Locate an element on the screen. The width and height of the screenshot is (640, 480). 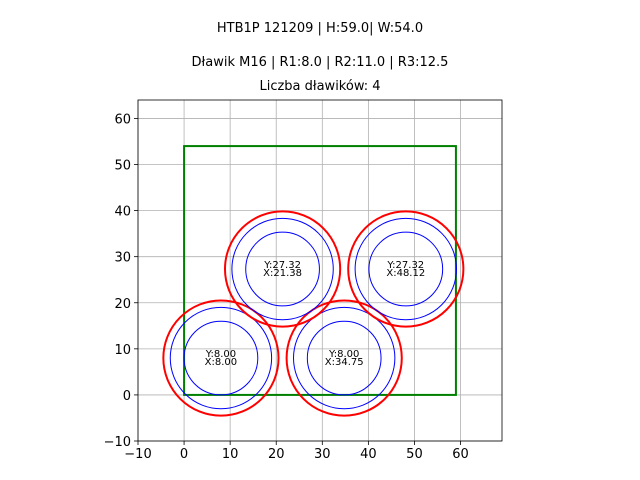
x-tick-label: 30 is located at coordinates (322, 454).